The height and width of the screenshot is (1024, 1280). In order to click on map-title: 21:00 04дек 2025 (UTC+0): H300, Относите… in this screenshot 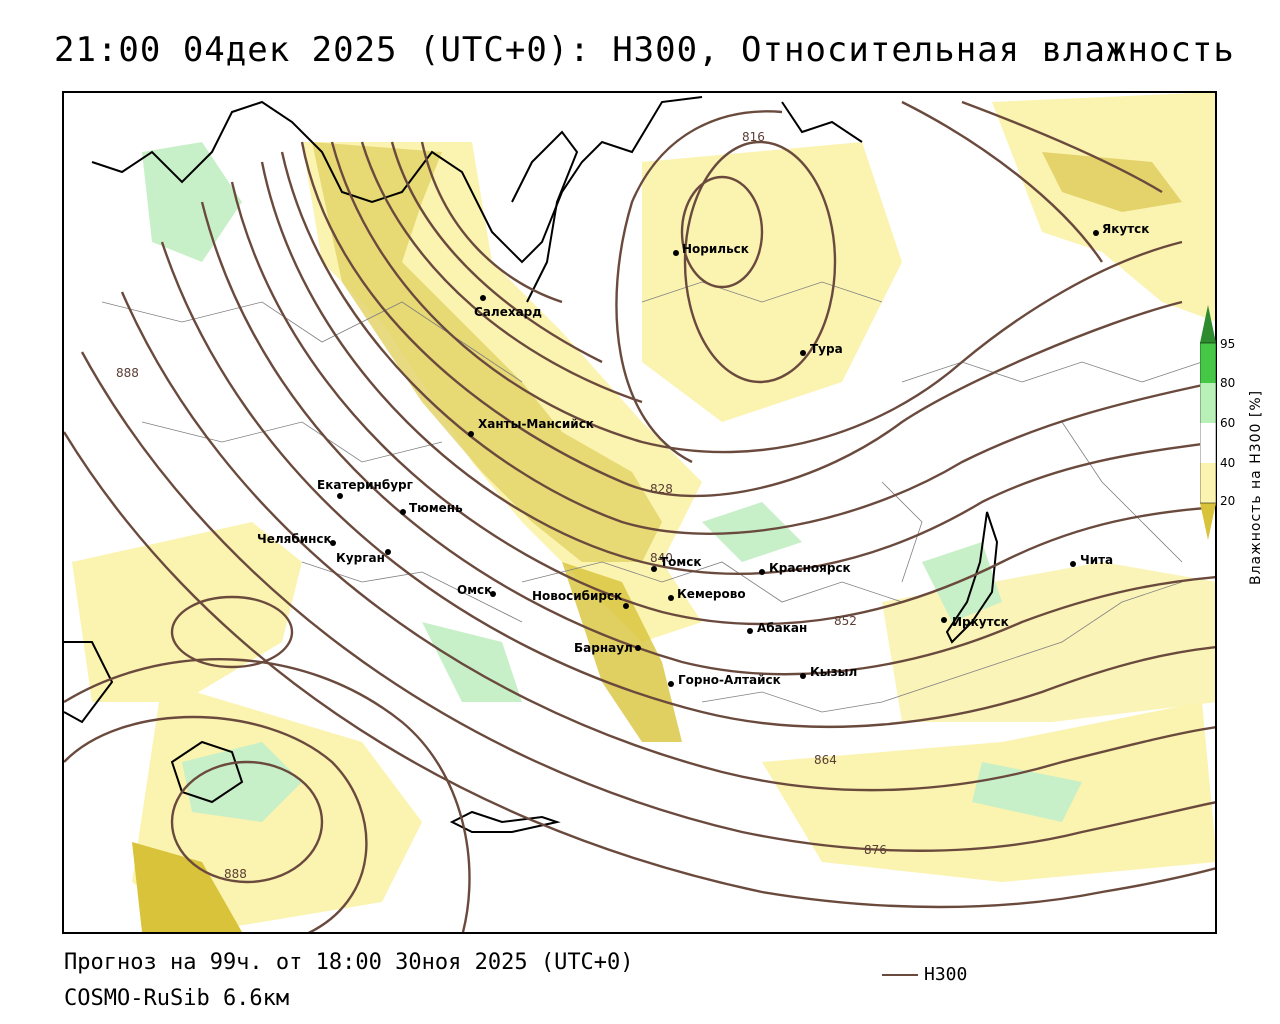, I will do `click(644, 50)`.